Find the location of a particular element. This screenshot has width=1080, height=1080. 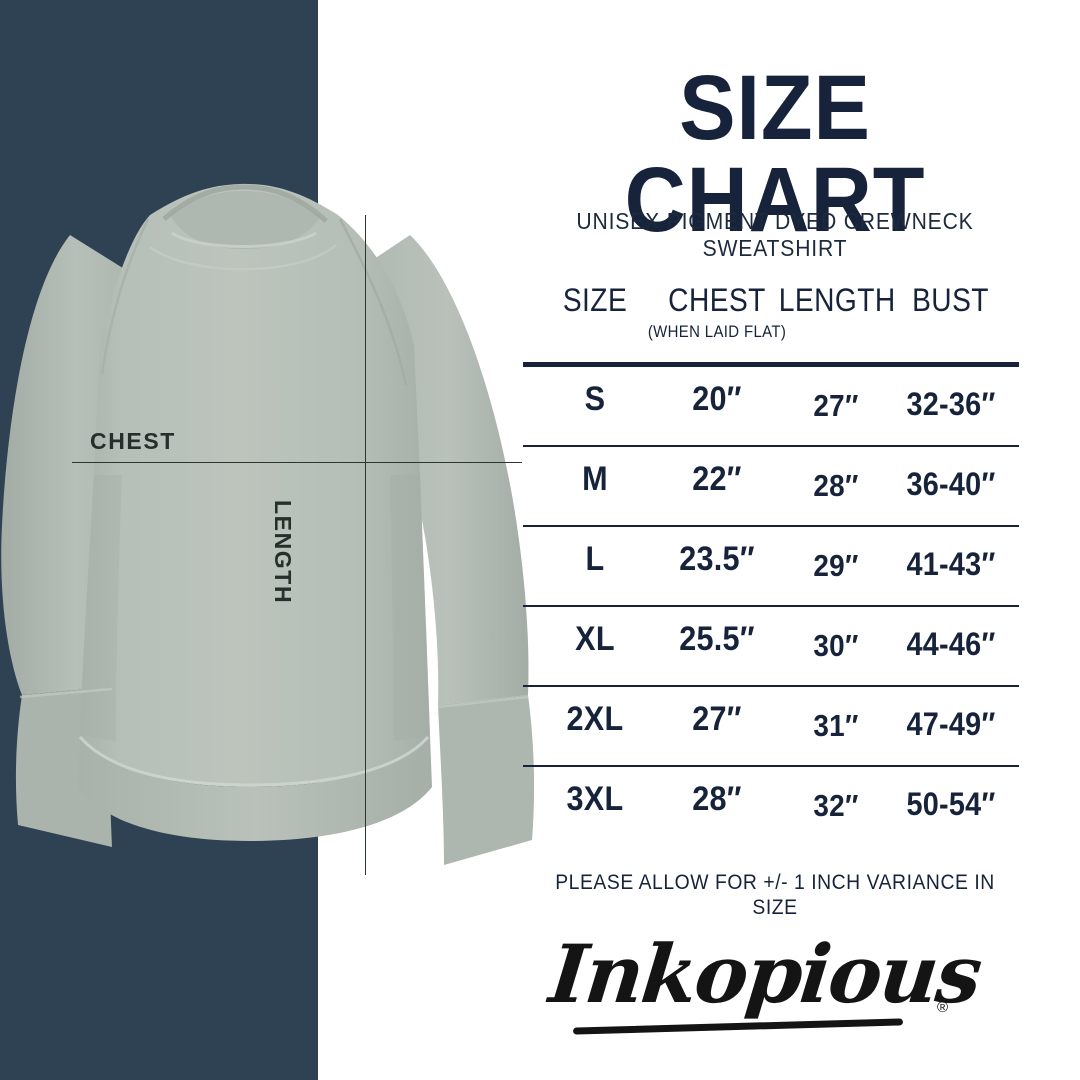

right-body-shadow is located at coordinates (410, 608).